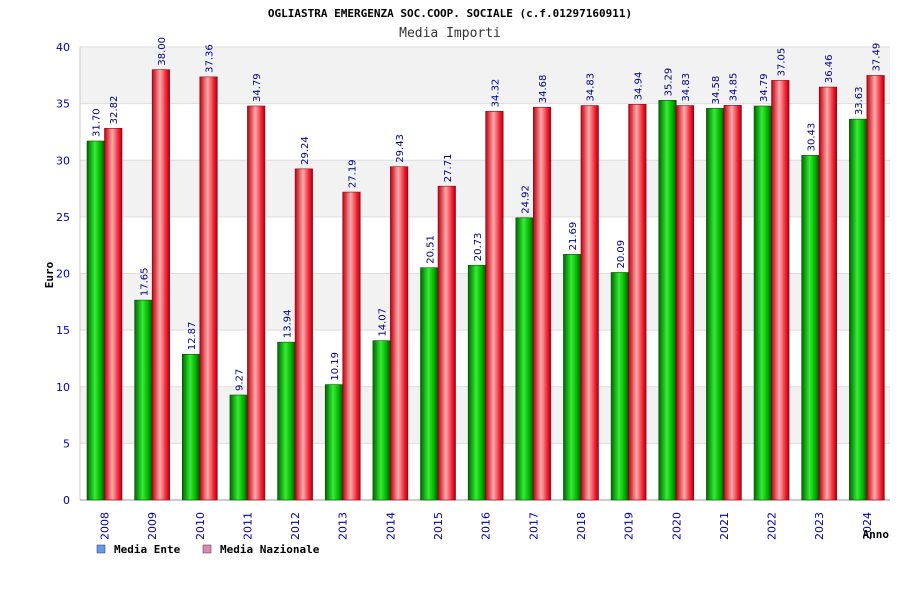 The width and height of the screenshot is (900, 600). Describe the element at coordinates (875, 288) in the screenshot. I see `bar-media-nazionale-2024` at that location.